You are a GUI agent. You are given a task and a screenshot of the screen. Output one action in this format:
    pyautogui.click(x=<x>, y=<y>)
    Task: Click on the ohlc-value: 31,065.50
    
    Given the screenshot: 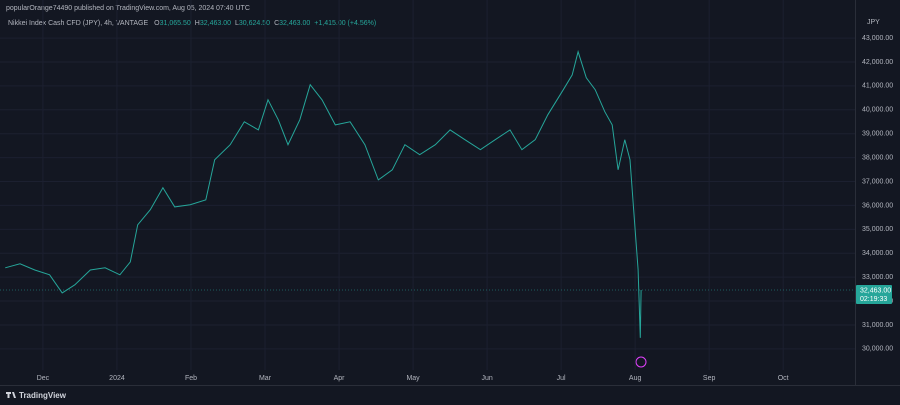 What is the action you would take?
    pyautogui.click(x=175, y=23)
    